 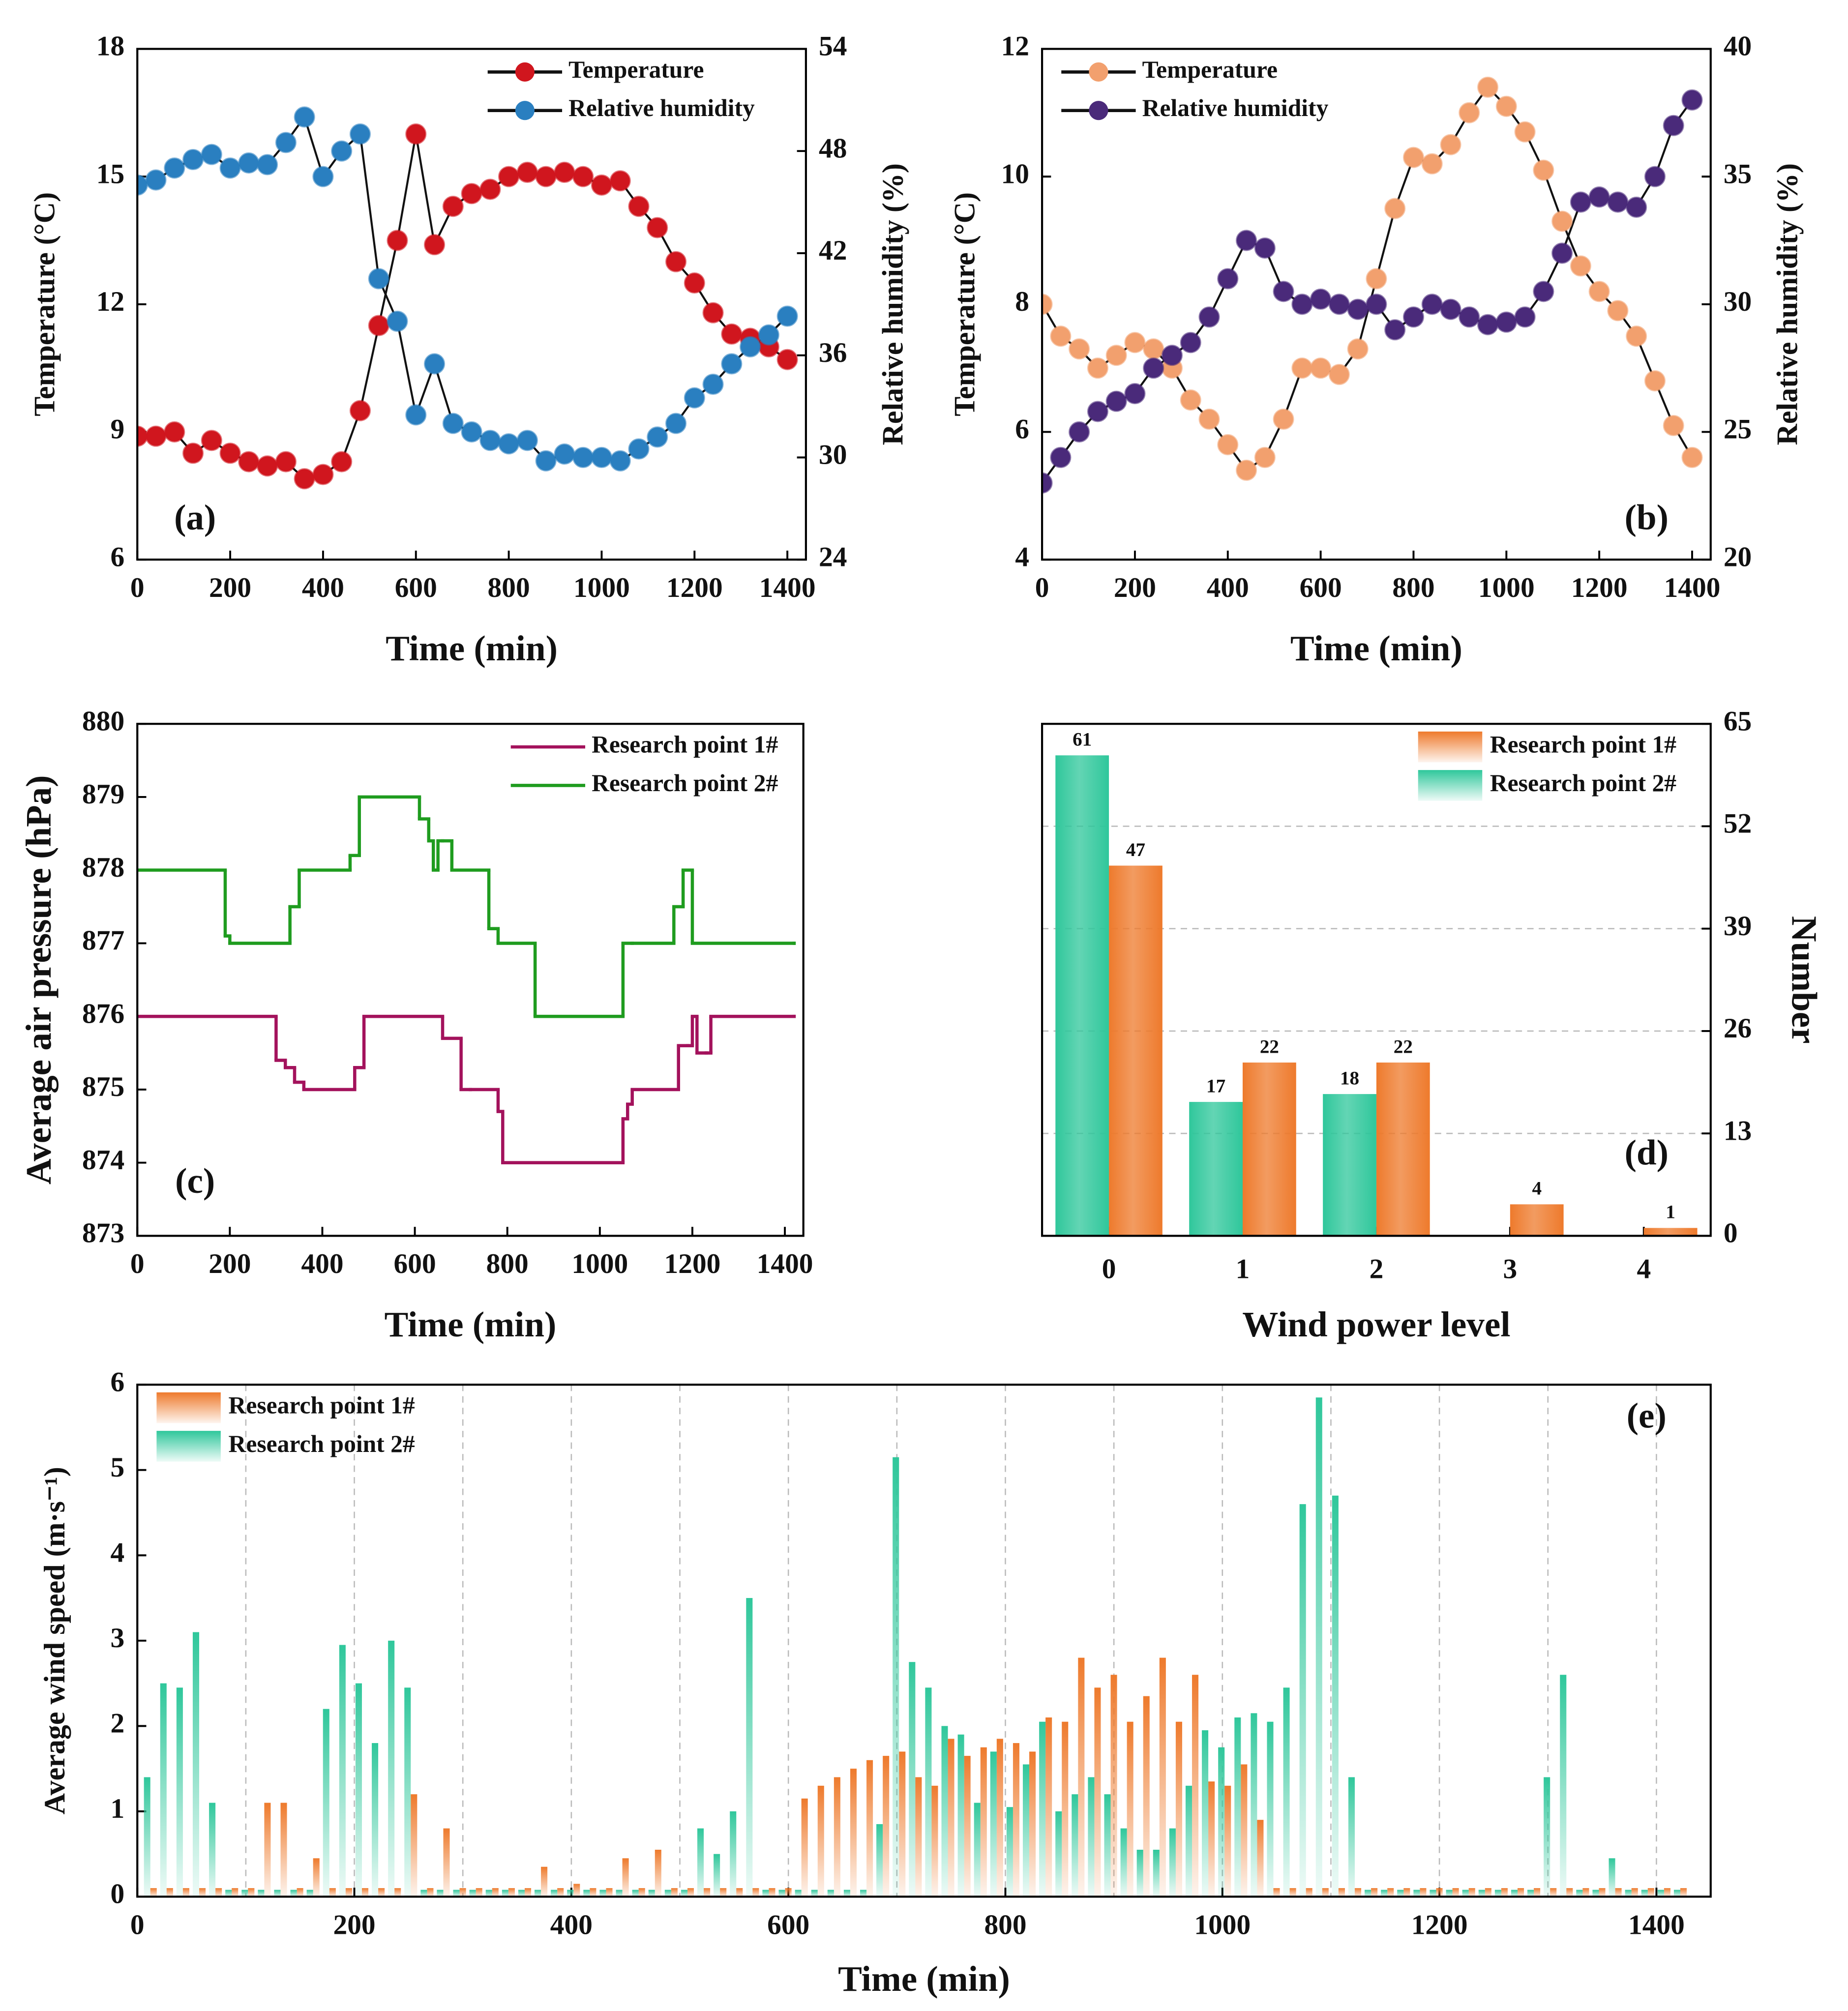 What do you see at coordinates (1537, 1188) in the screenshot?
I see `value-label: 4` at bounding box center [1537, 1188].